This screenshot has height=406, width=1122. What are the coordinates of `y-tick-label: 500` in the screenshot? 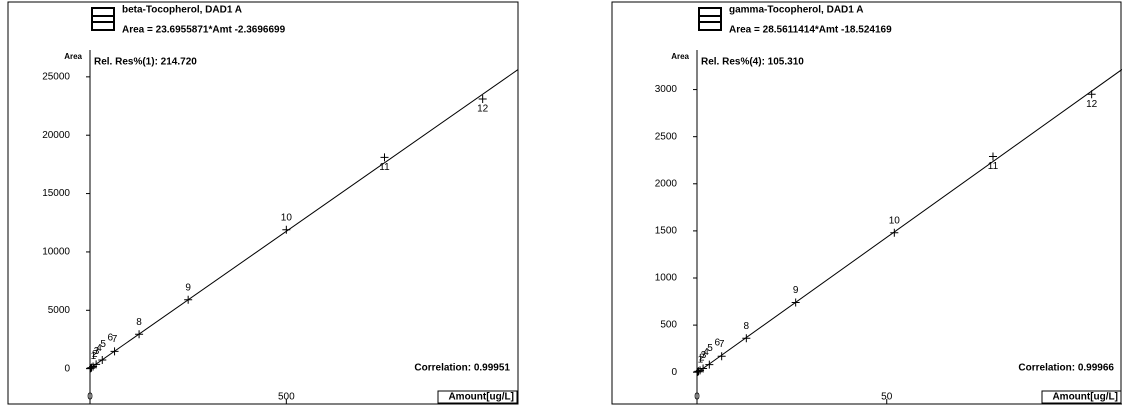 It's located at (668, 325).